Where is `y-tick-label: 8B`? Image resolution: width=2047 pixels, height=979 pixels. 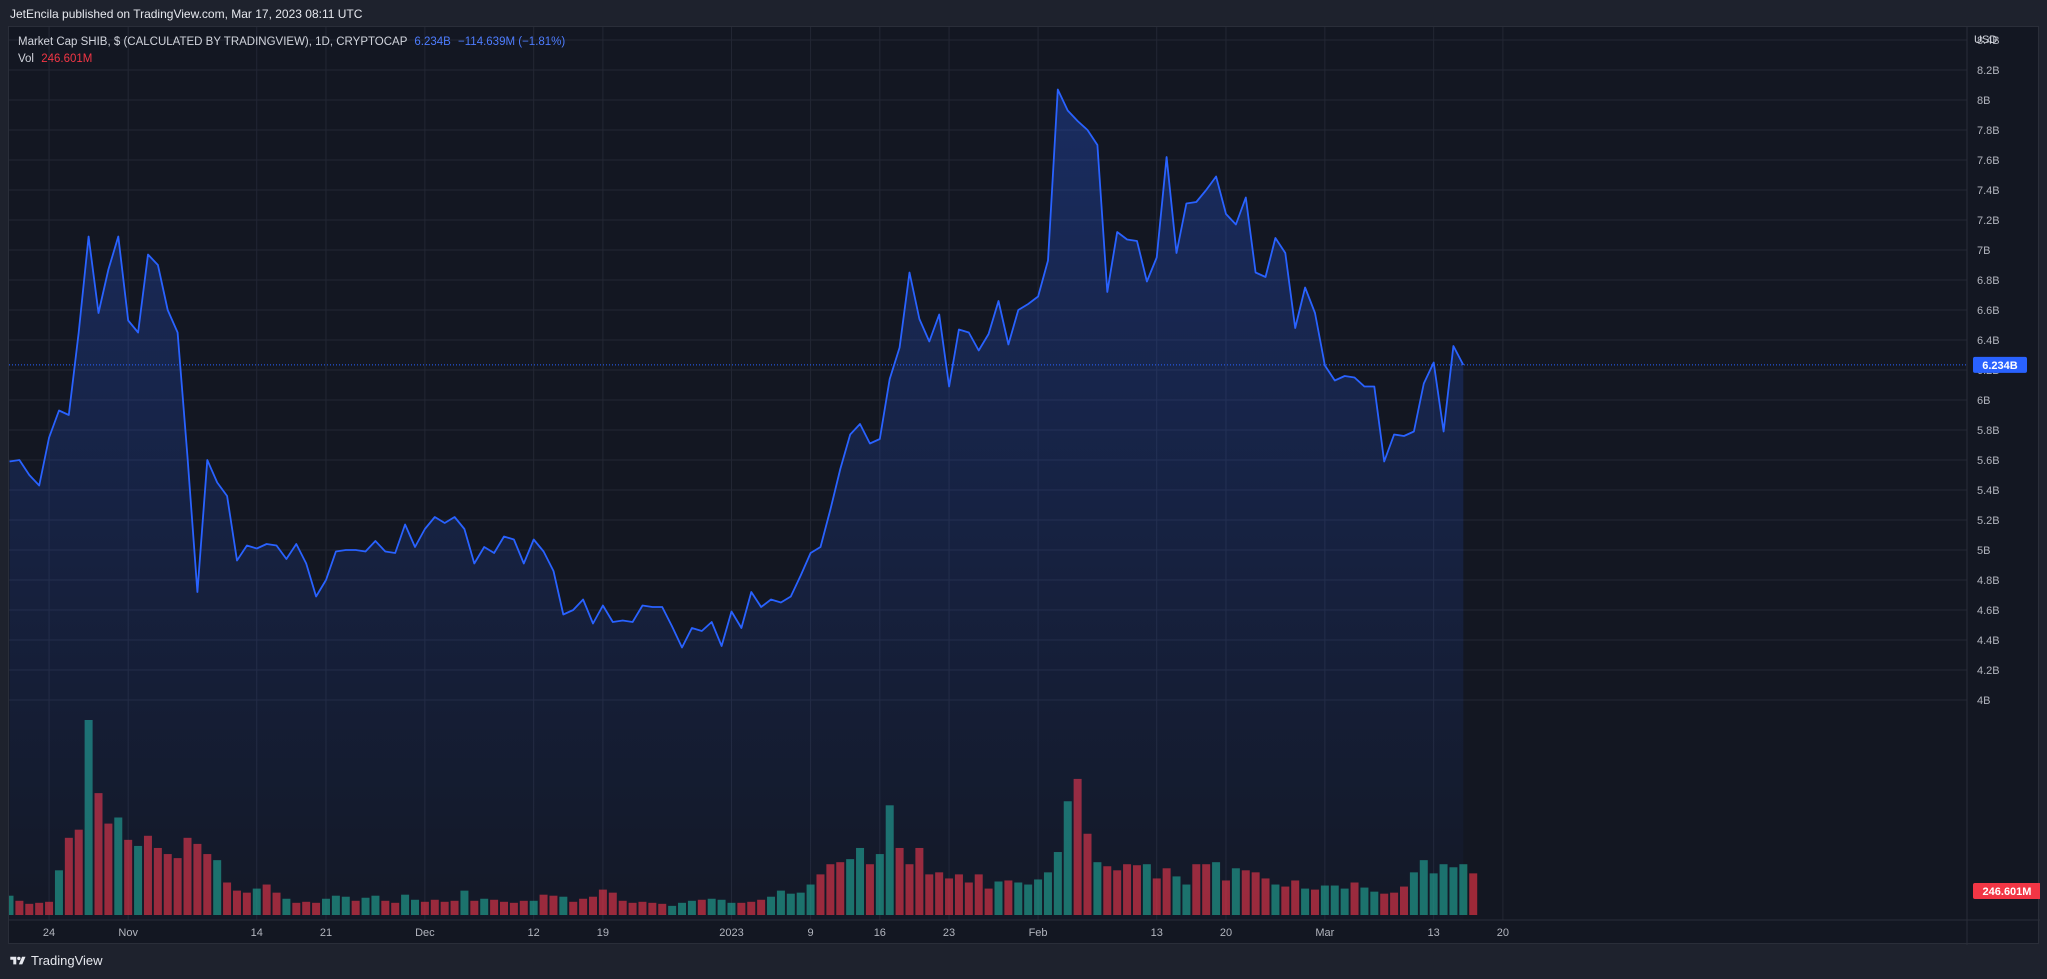
y-tick-label: 8B is located at coordinates (1983, 101).